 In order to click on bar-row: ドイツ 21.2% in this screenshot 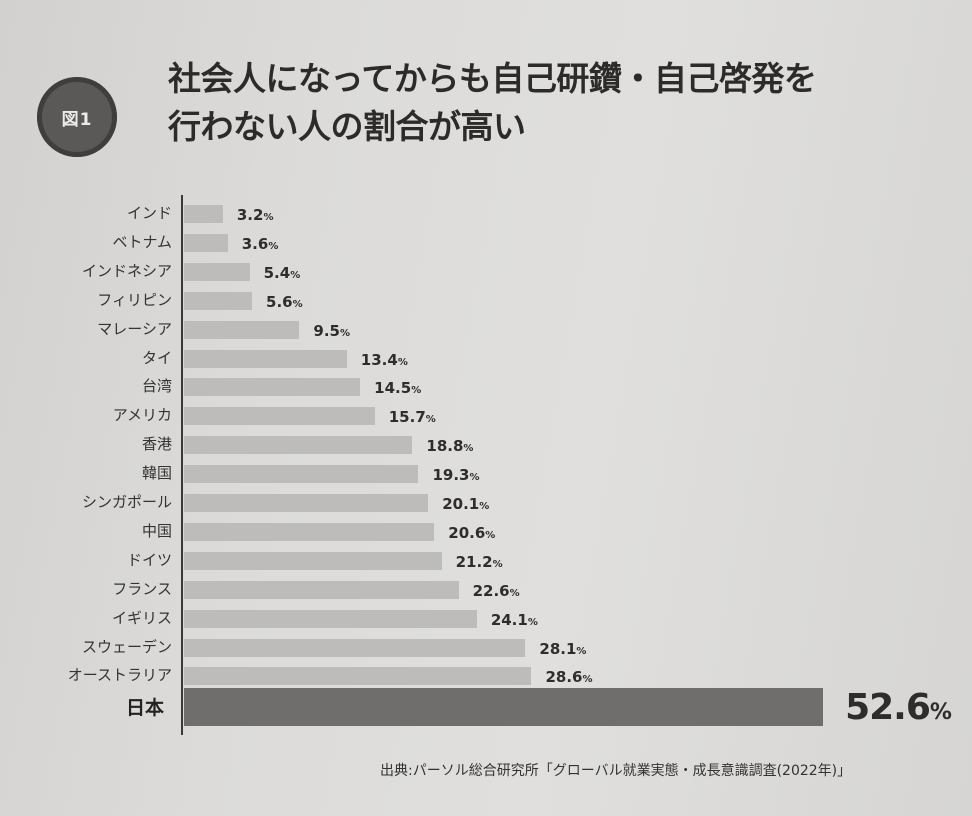, I will do `click(486, 560)`.